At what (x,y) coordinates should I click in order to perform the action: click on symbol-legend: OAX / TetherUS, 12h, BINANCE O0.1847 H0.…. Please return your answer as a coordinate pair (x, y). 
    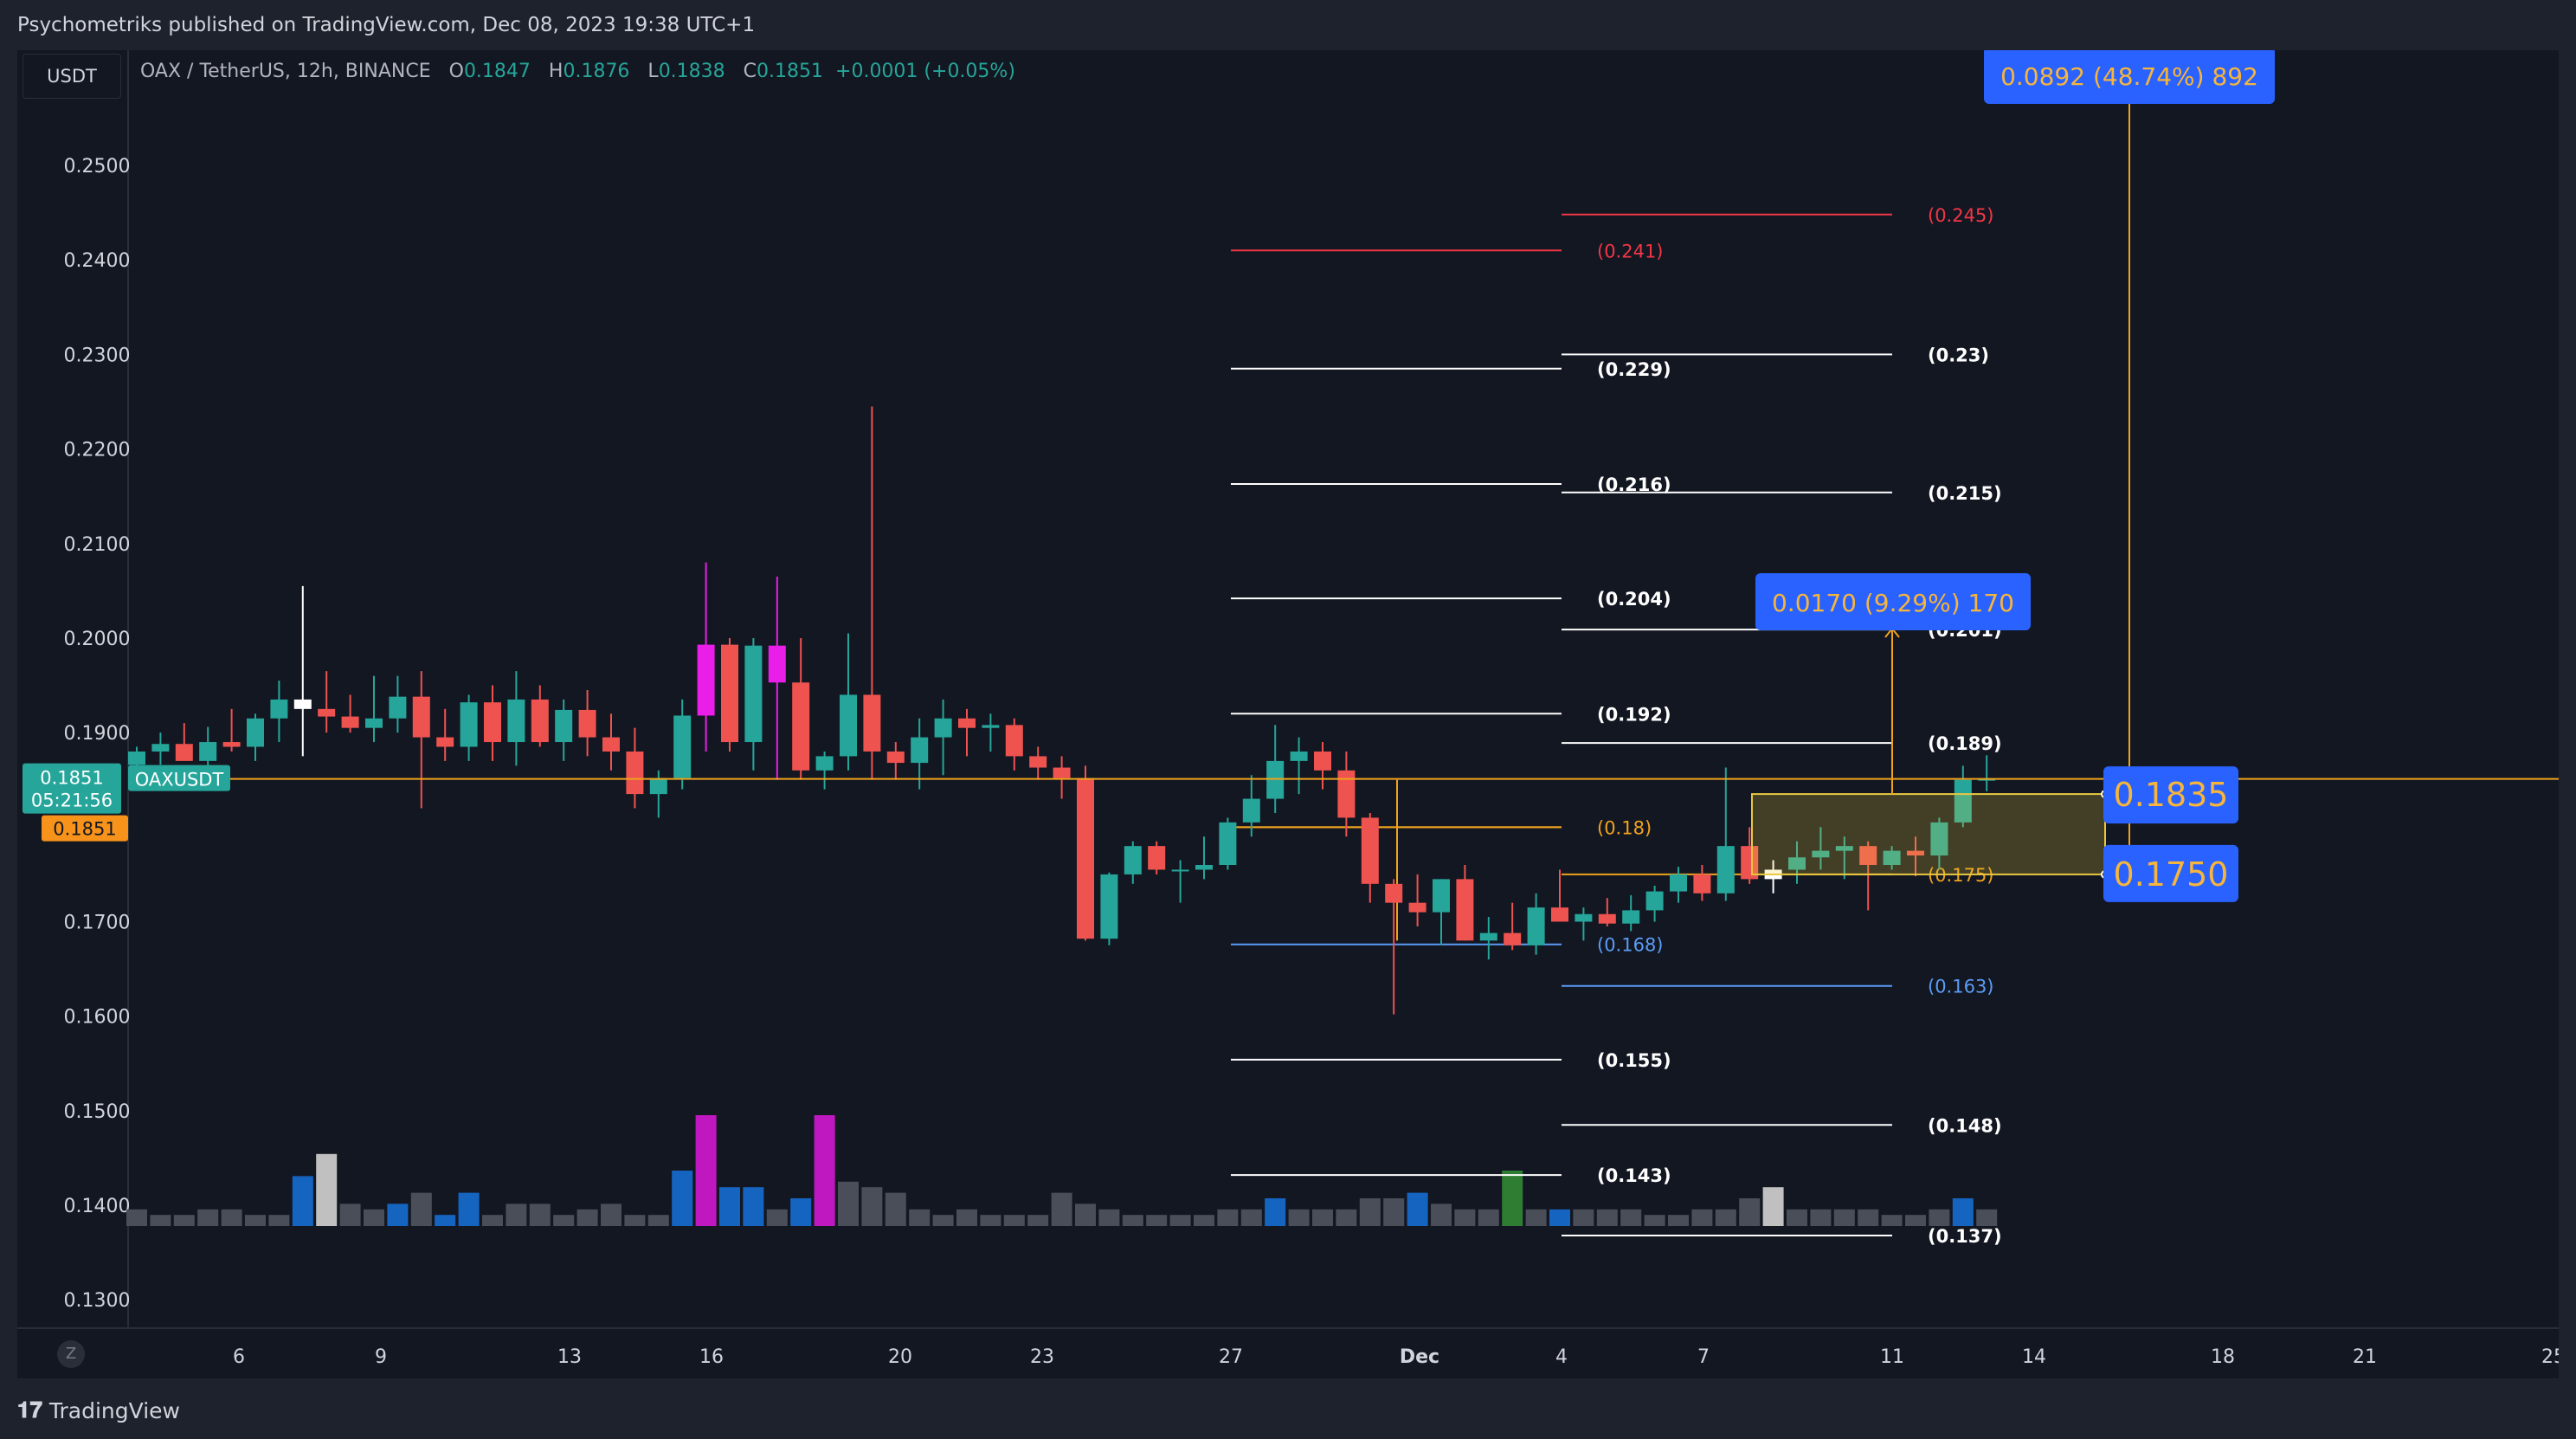
    Looking at the image, I should click on (577, 71).